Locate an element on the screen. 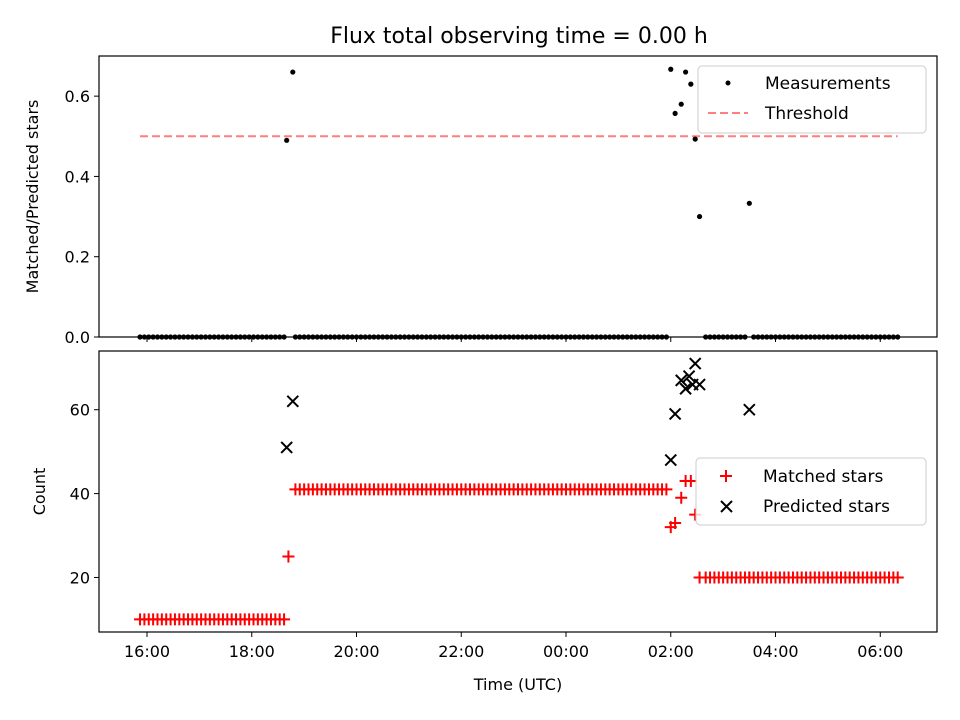 Image resolution: width=960 pixels, height=720 pixels. x-tick-label: 16:00 is located at coordinates (147, 651).